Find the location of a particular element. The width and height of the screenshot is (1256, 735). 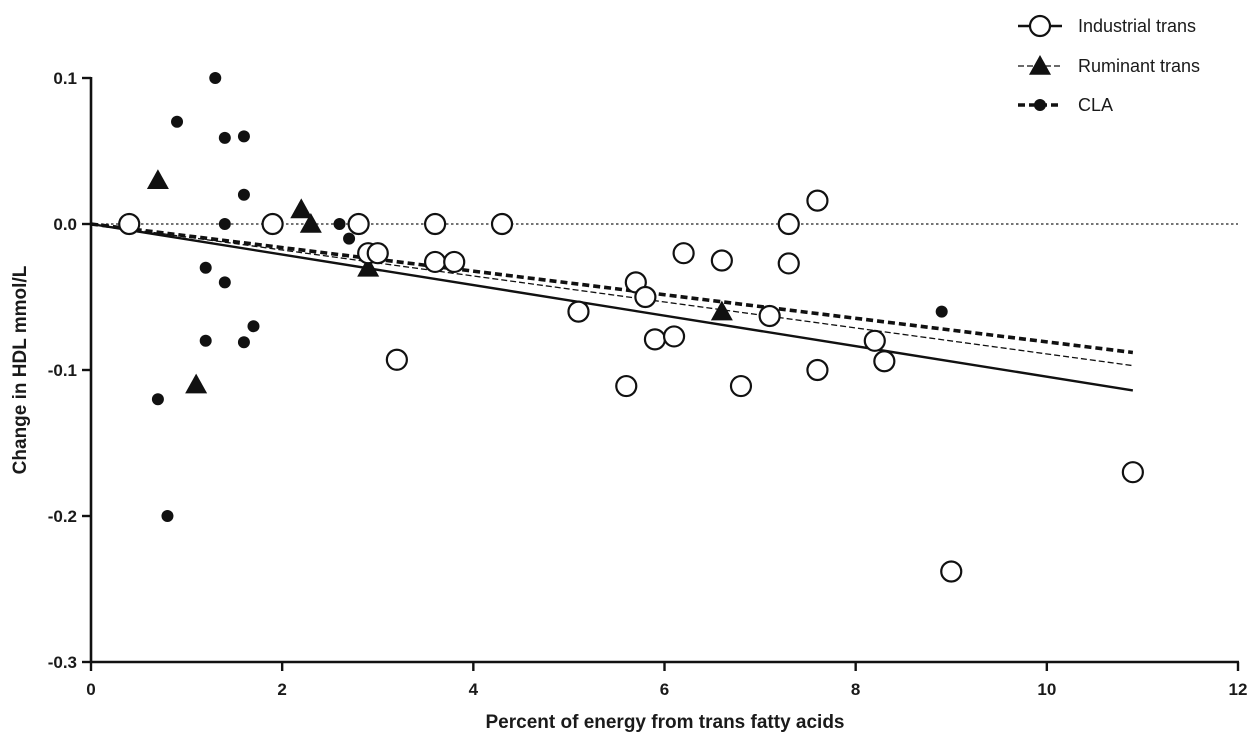

legend-ruminant-trans-label: Ruminant trans is located at coordinates (1139, 66).